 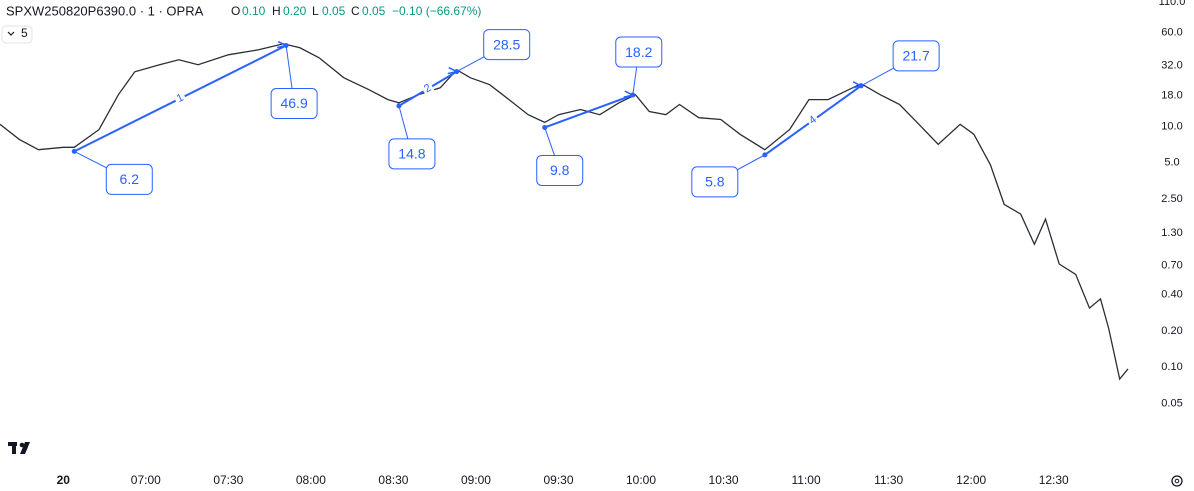 What do you see at coordinates (19, 448) in the screenshot?
I see `logo` at bounding box center [19, 448].